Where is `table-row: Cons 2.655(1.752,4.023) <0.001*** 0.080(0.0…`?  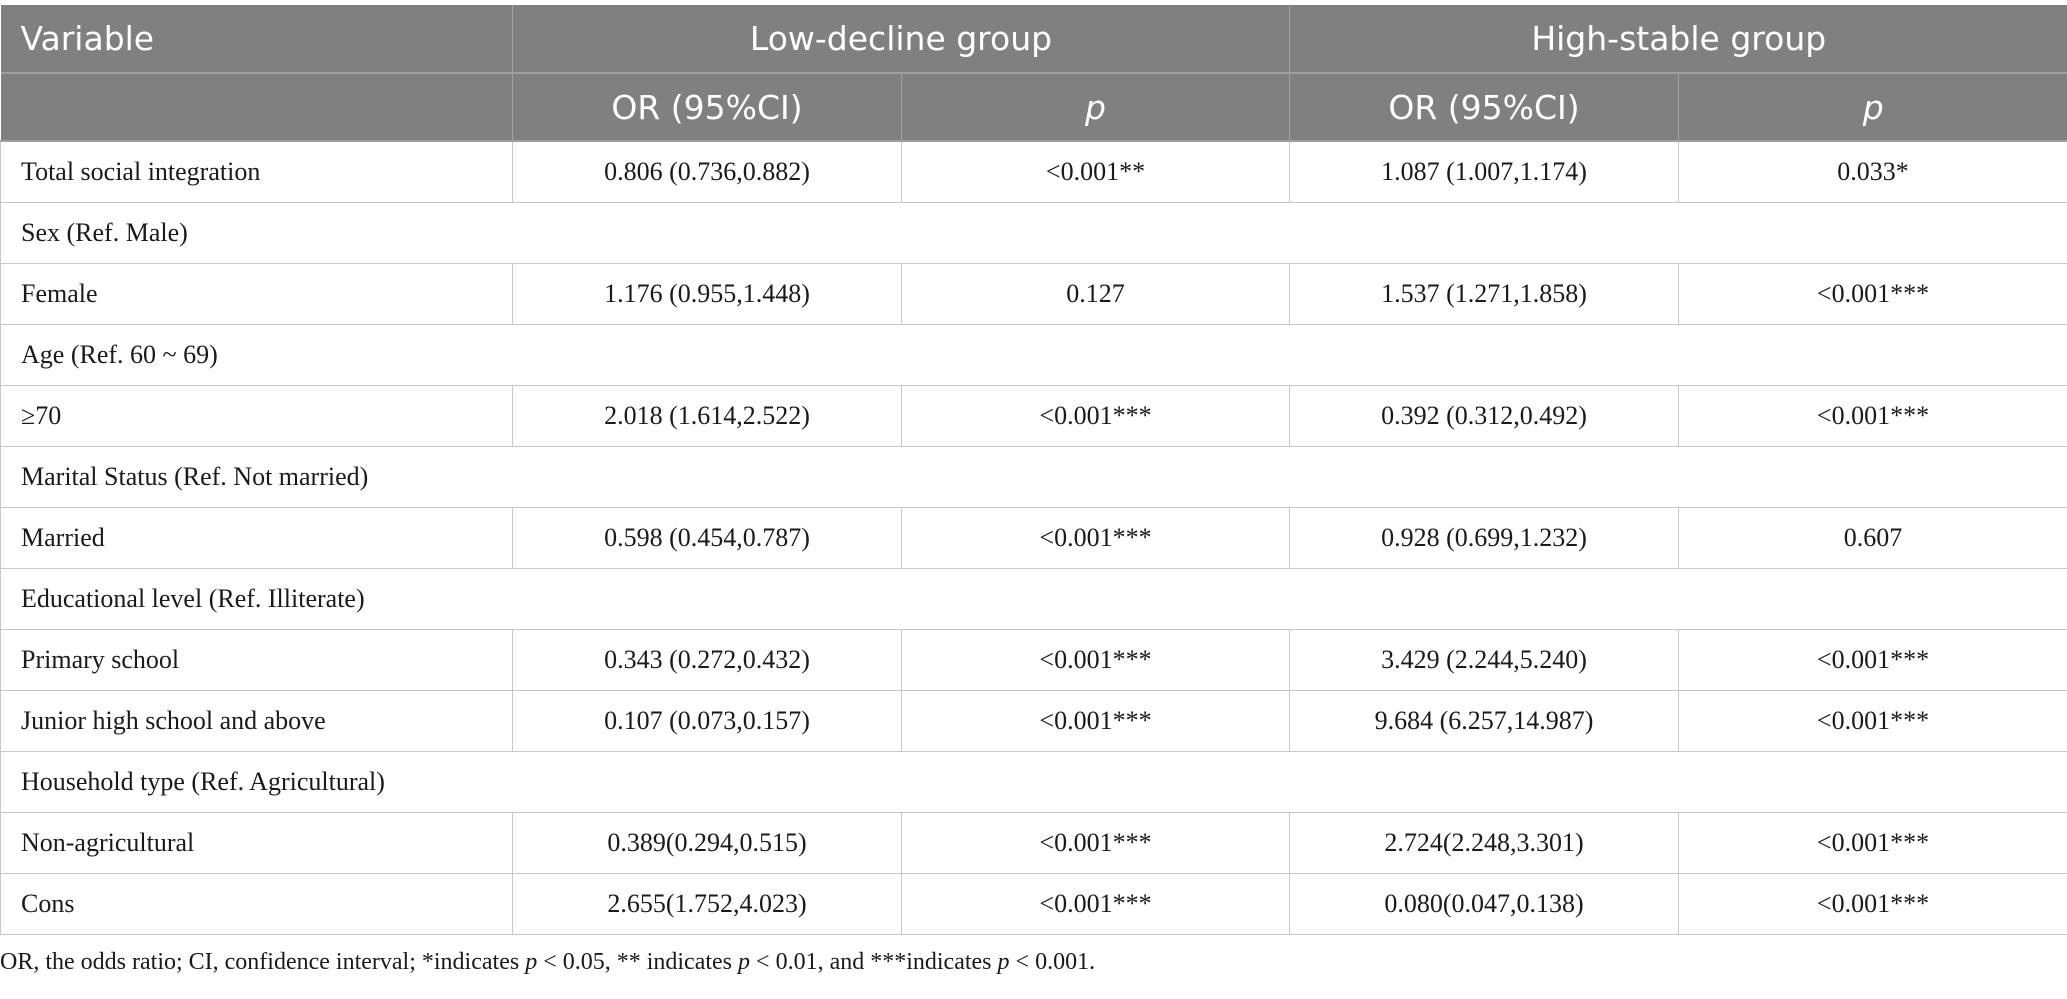
table-row: Cons 2.655(1.752,4.023) <0.001*** 0.080(0.0… is located at coordinates (1033, 904).